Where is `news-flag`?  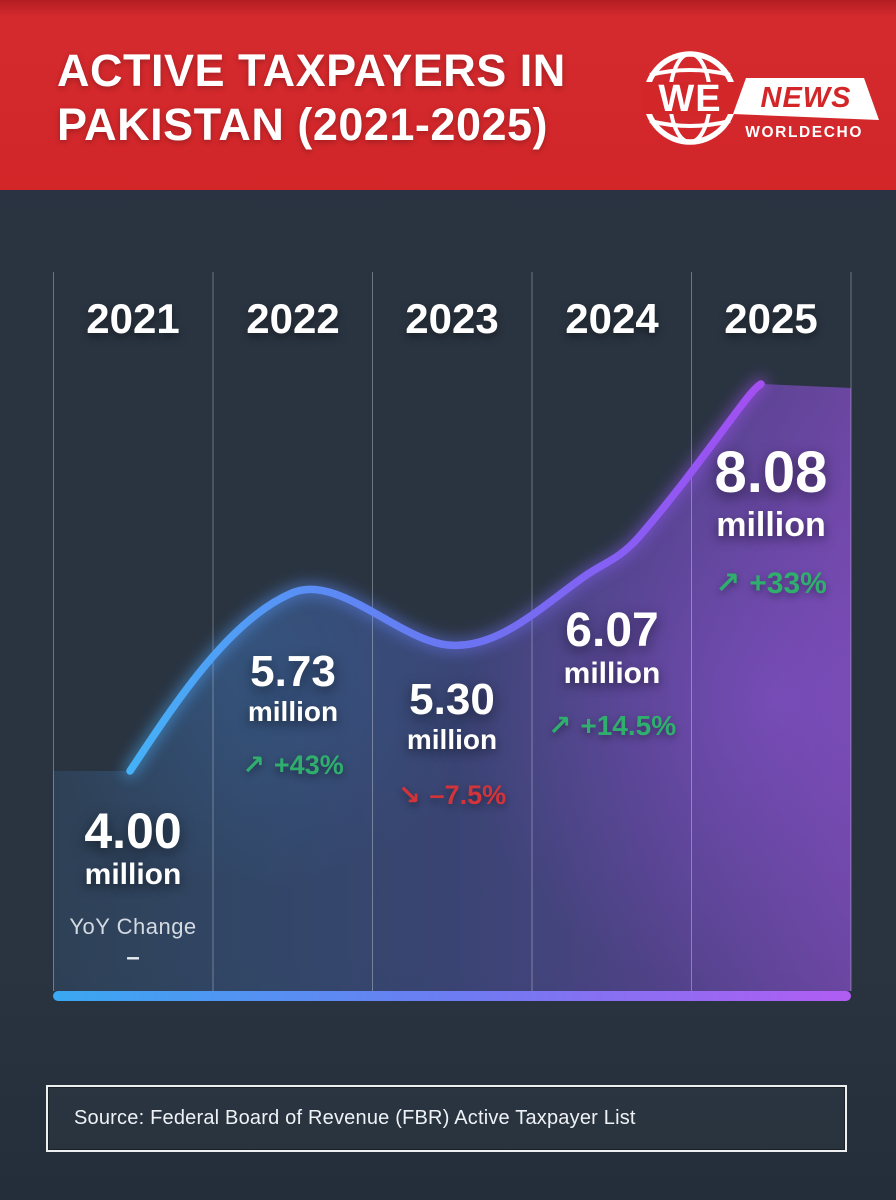 news-flag is located at coordinates (806, 99).